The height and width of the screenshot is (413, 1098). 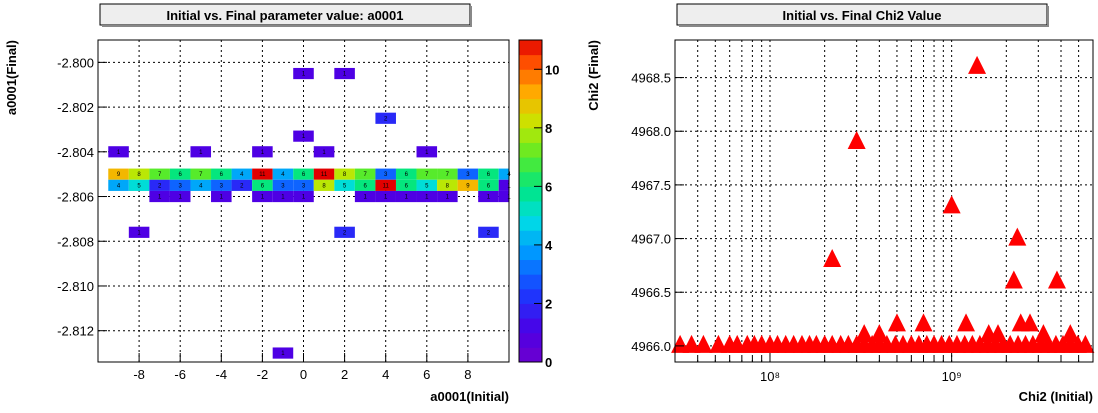 I want to click on heatmap-x-tick-label: -6, so click(x=180, y=374).